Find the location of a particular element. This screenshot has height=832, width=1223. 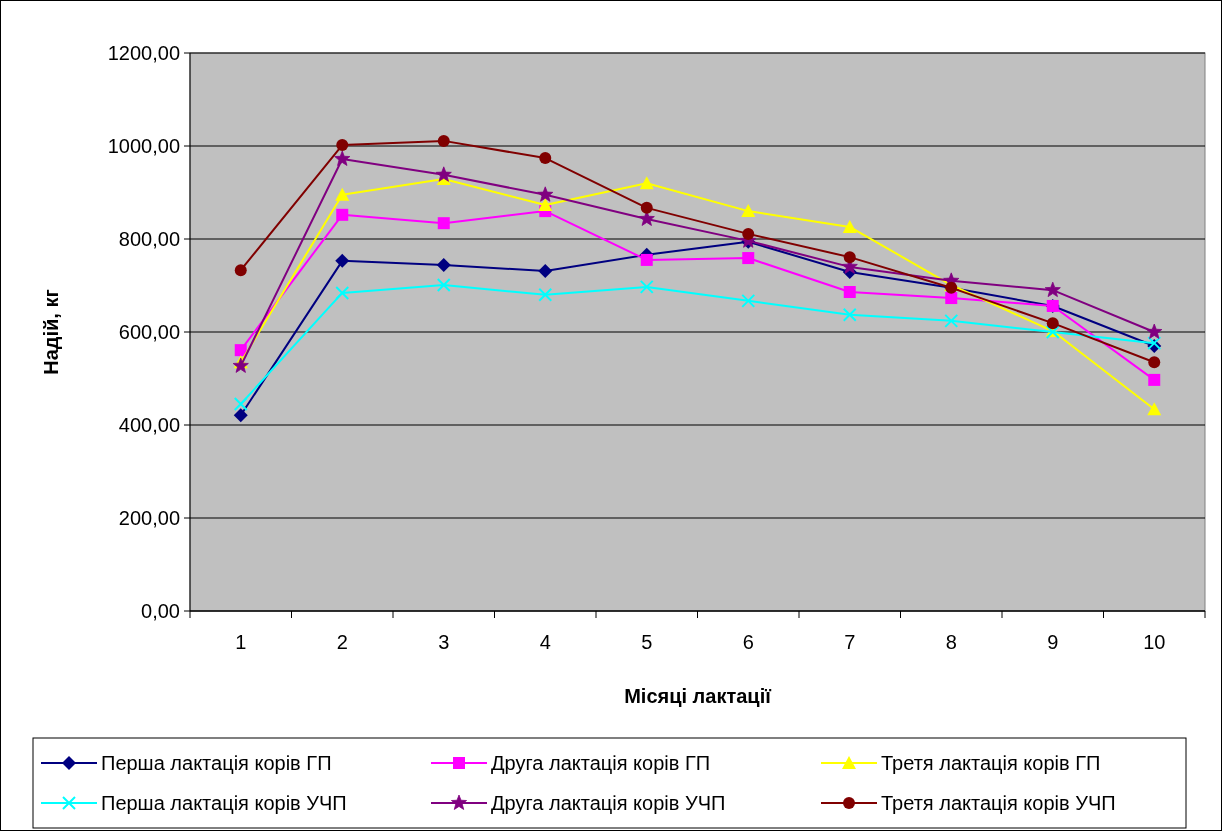

x-tick-label: 6 is located at coordinates (748, 642).